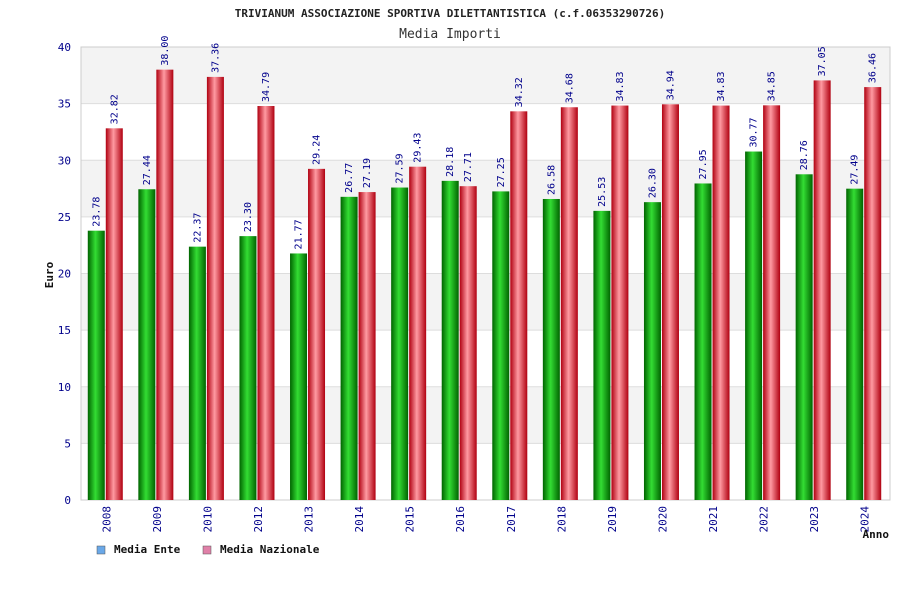 The image size is (900, 600). Describe the element at coordinates (207, 519) in the screenshot. I see `x-tick-label: 2010` at that location.